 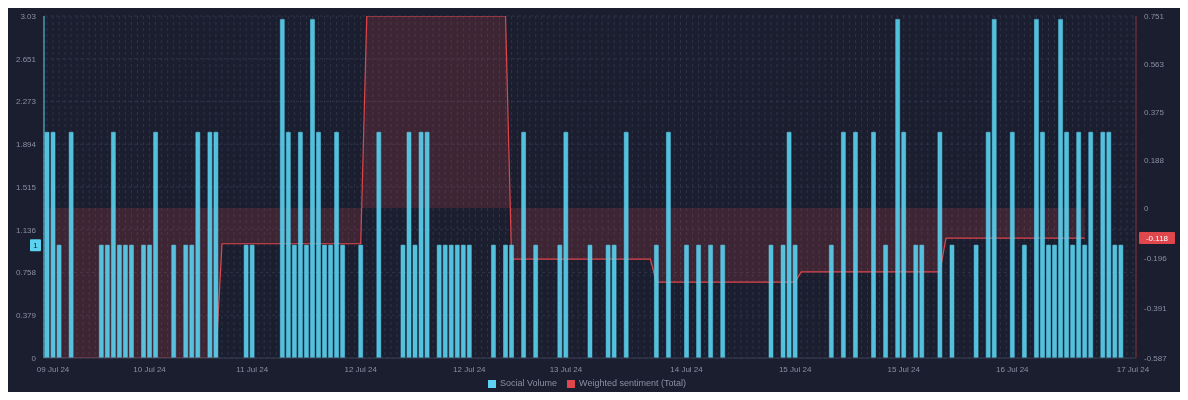 I want to click on y2-tick-label: -0.196, so click(x=1156, y=258).